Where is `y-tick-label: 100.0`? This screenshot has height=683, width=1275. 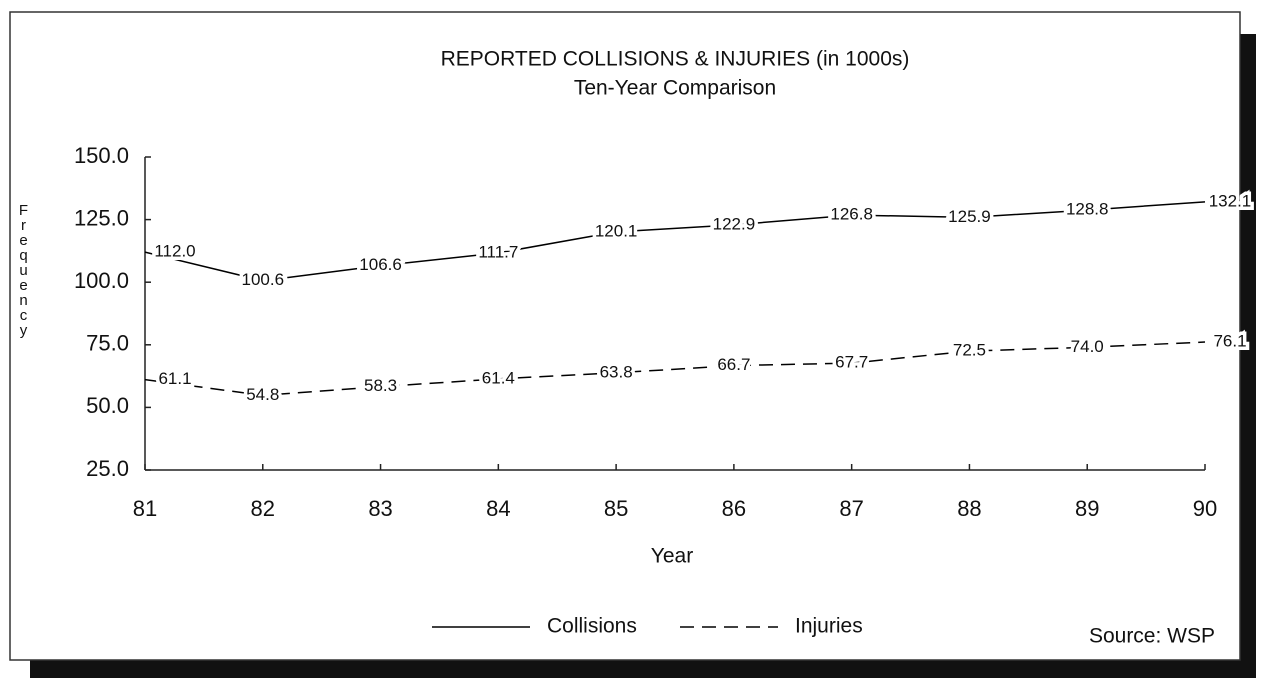
y-tick-label: 100.0 is located at coordinates (101, 280).